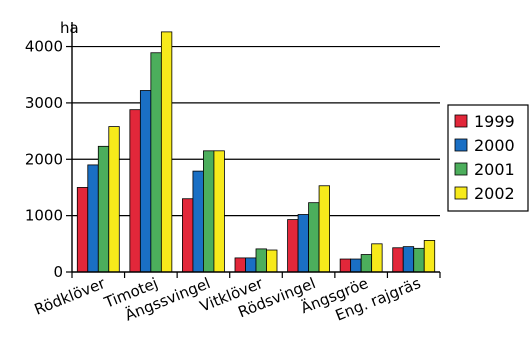  I want to click on legend-label: 1999, so click(494, 121).